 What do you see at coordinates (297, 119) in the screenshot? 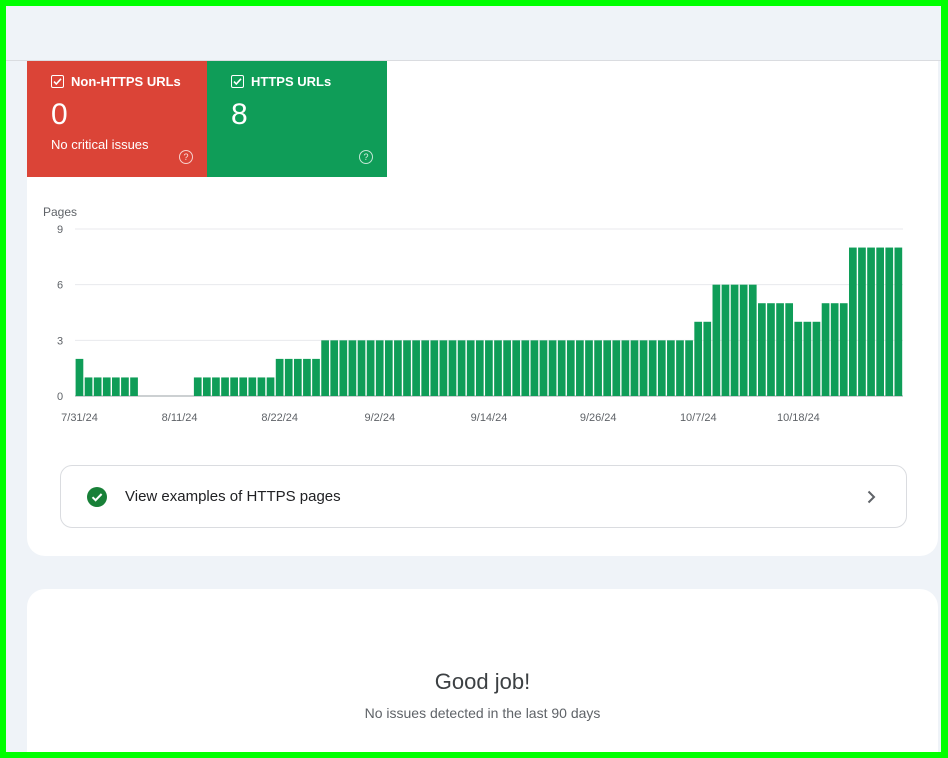
I see `https-tile: HTTPS URLs 8 ?` at bounding box center [297, 119].